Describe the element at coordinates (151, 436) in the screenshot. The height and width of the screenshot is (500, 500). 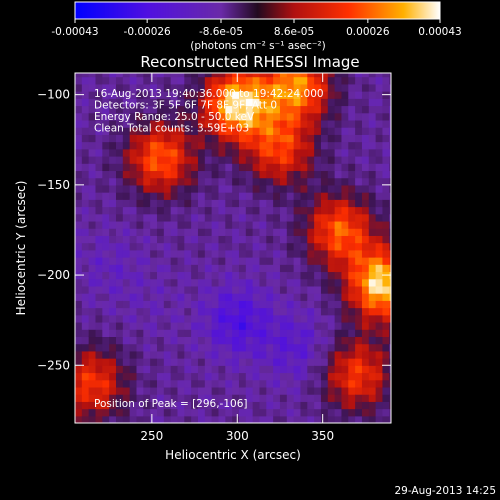
I see `x-tick-label: 250` at that location.